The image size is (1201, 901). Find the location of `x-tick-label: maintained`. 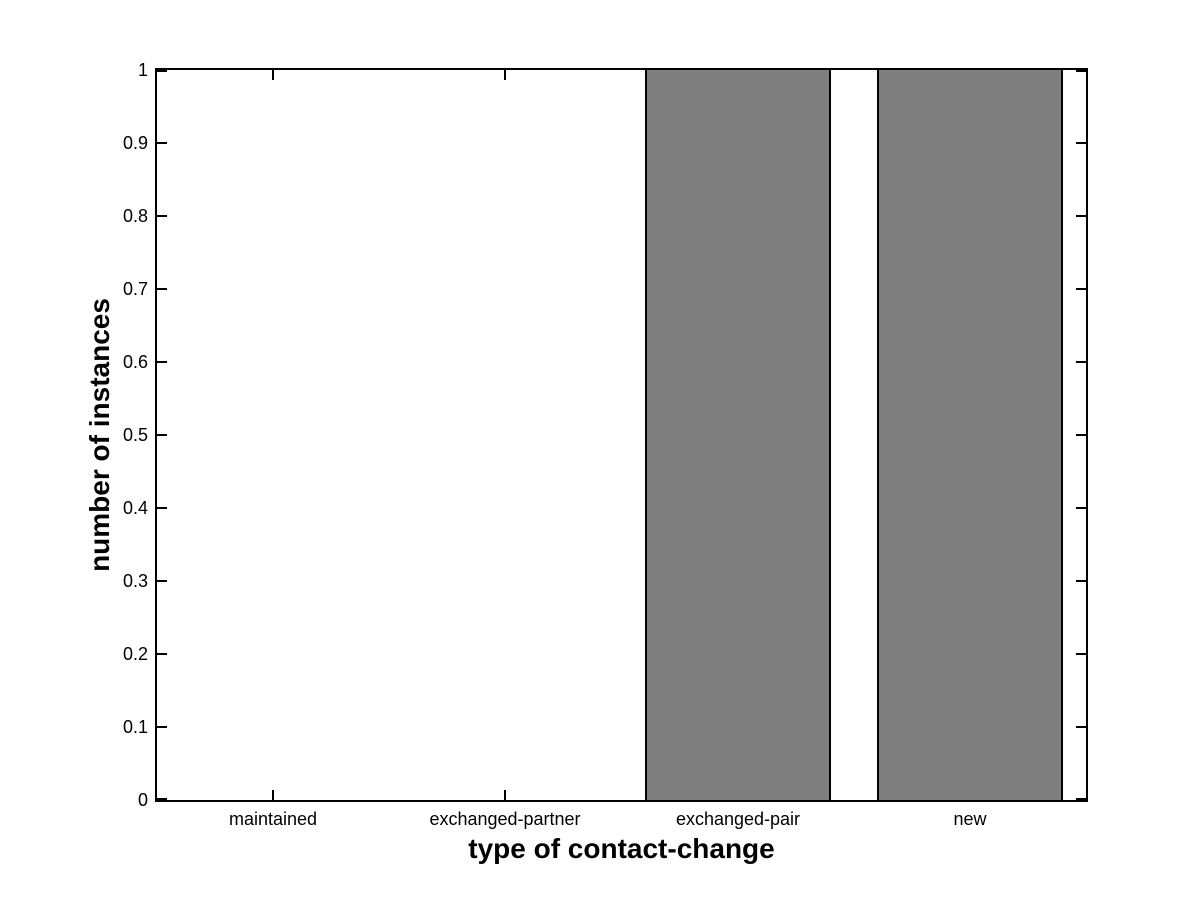

x-tick-label: maintained is located at coordinates (273, 819).